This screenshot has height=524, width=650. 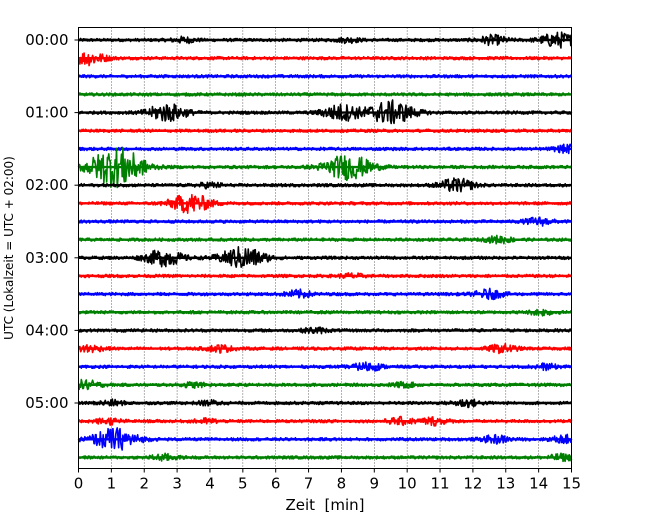 I want to click on y-tick-label: 03:00, so click(x=46, y=258).